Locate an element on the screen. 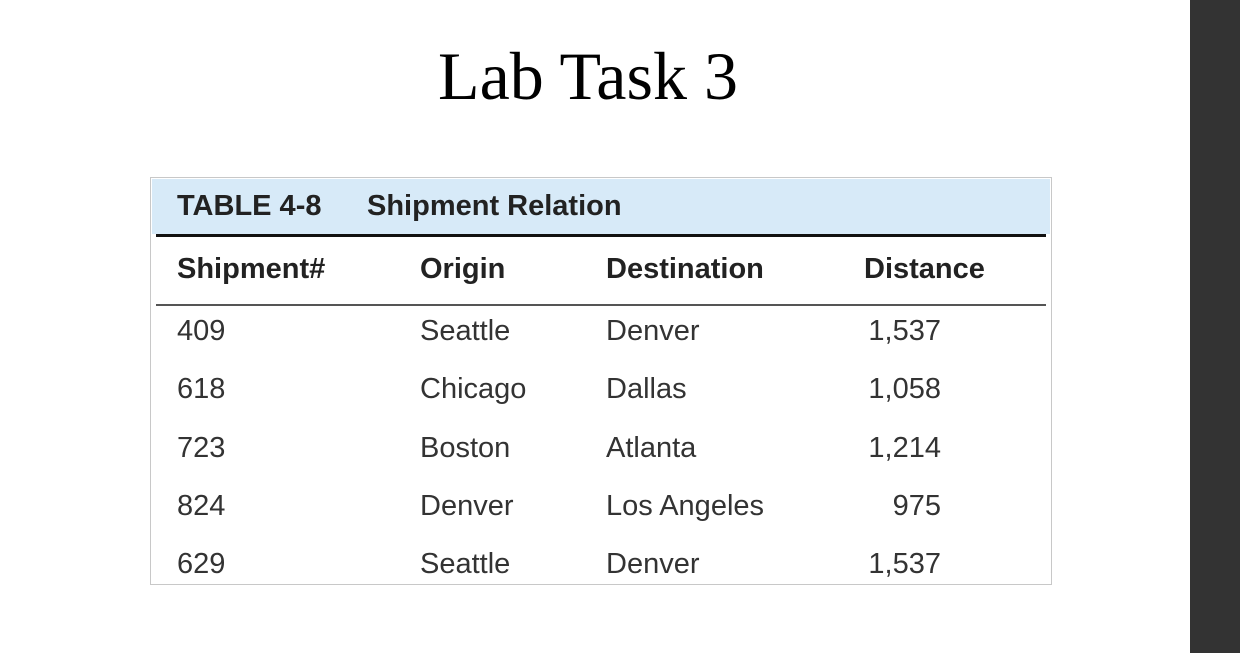 The image size is (1240, 653). table-cell: 409 is located at coordinates (201, 331).